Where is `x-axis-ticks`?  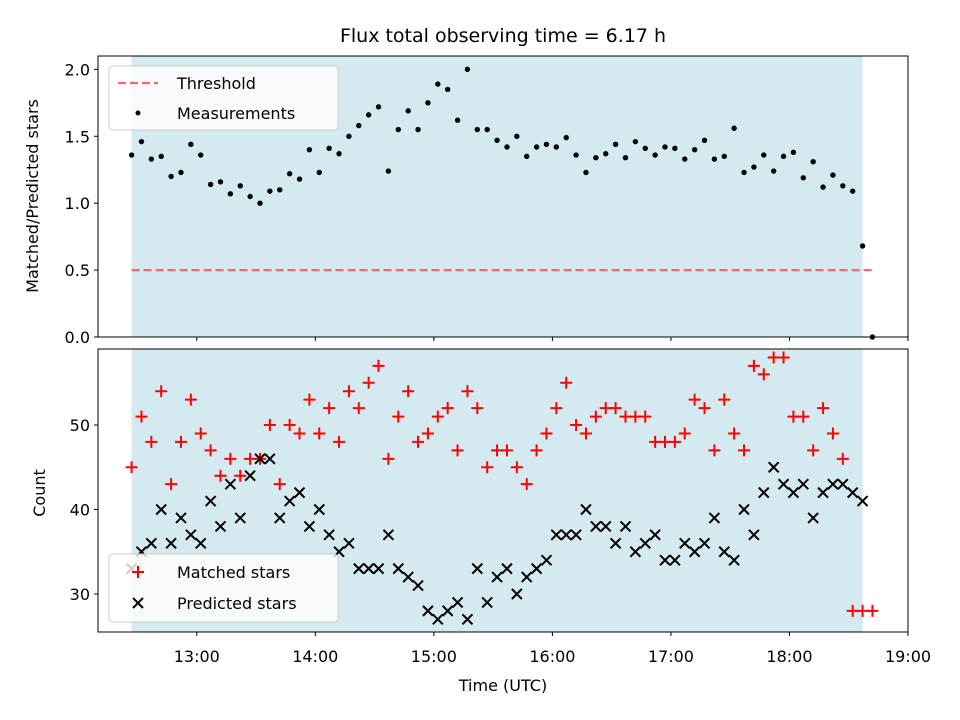
x-axis-ticks is located at coordinates (552, 339).